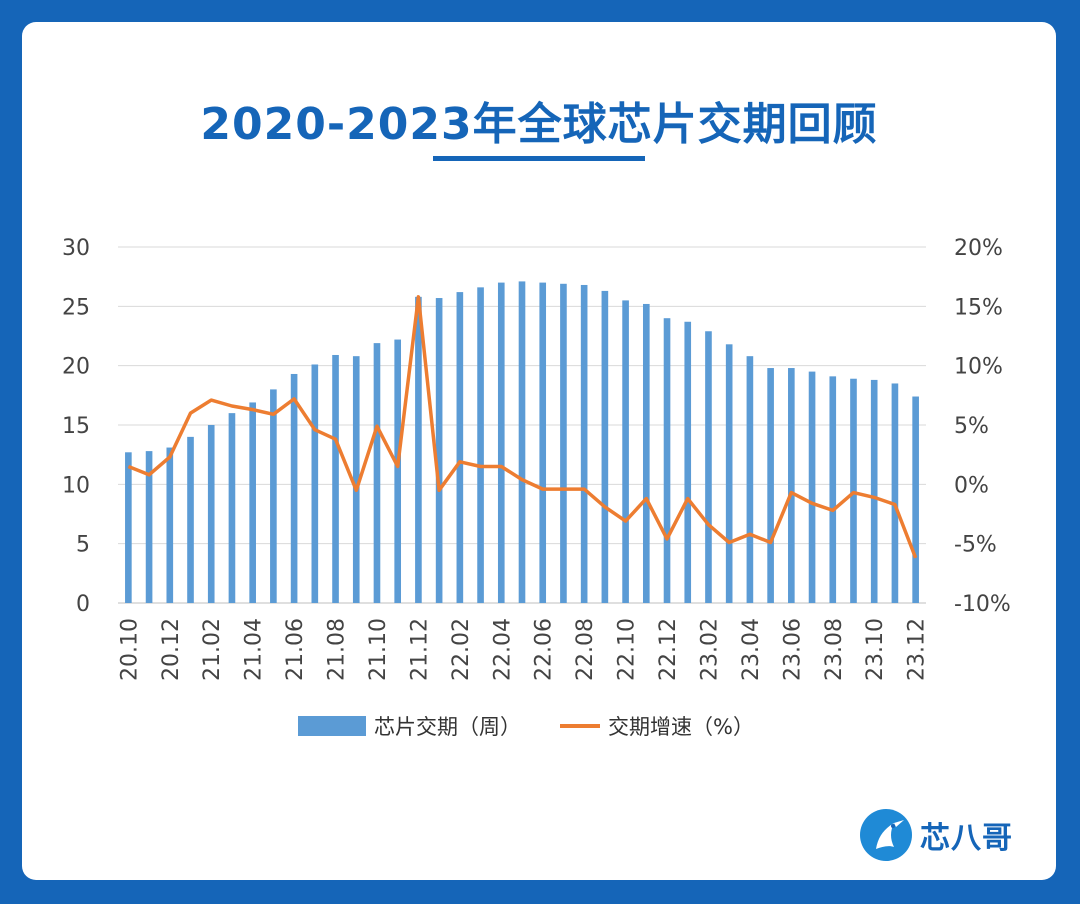  Describe the element at coordinates (709, 649) in the screenshot. I see `x-tick-label: 23.02` at that location.